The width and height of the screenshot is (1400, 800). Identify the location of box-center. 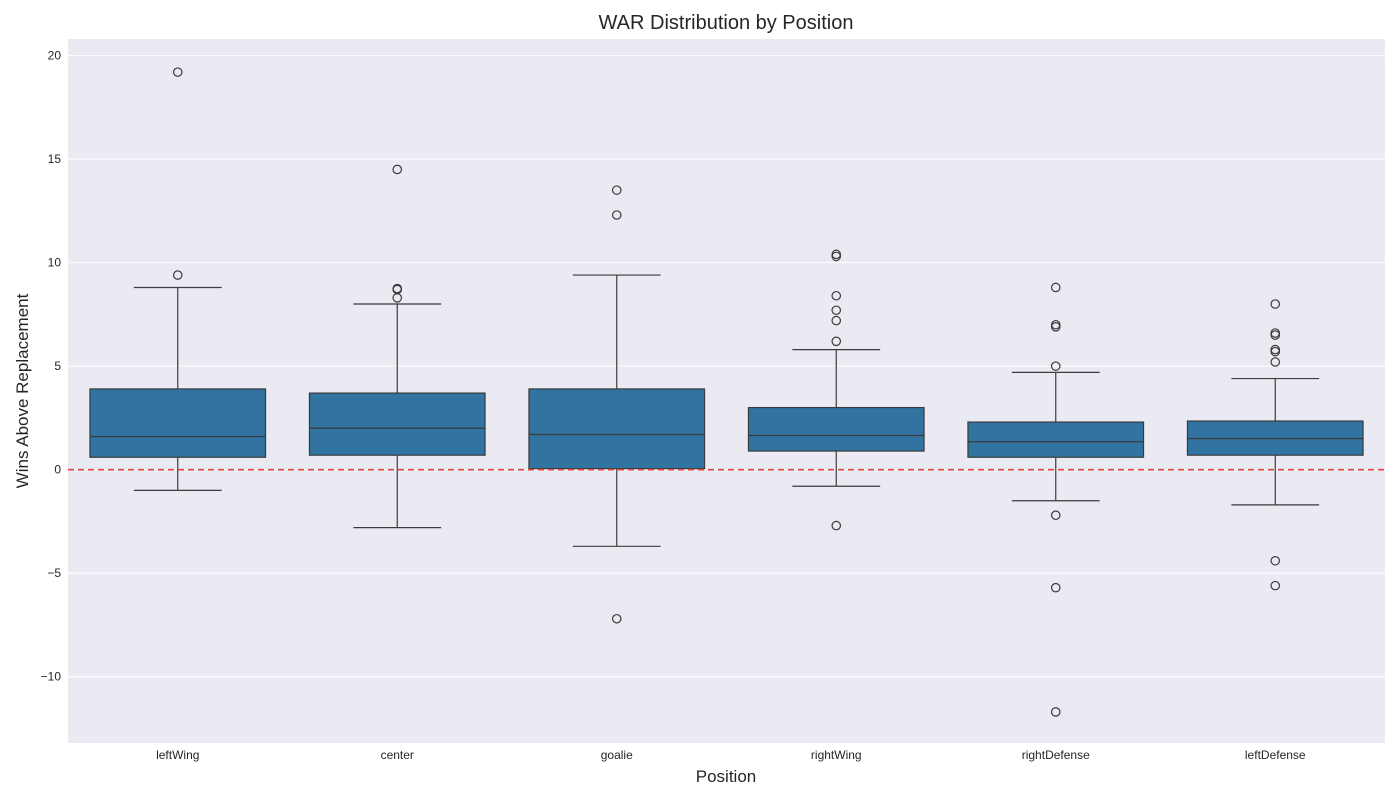
(397, 346).